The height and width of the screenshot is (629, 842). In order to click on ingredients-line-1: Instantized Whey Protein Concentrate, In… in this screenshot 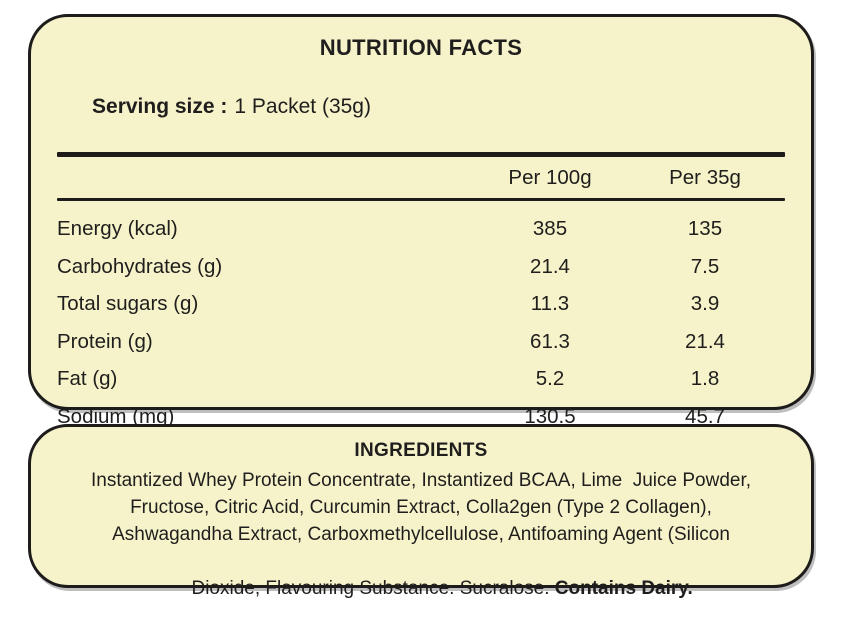, I will do `click(421, 480)`.